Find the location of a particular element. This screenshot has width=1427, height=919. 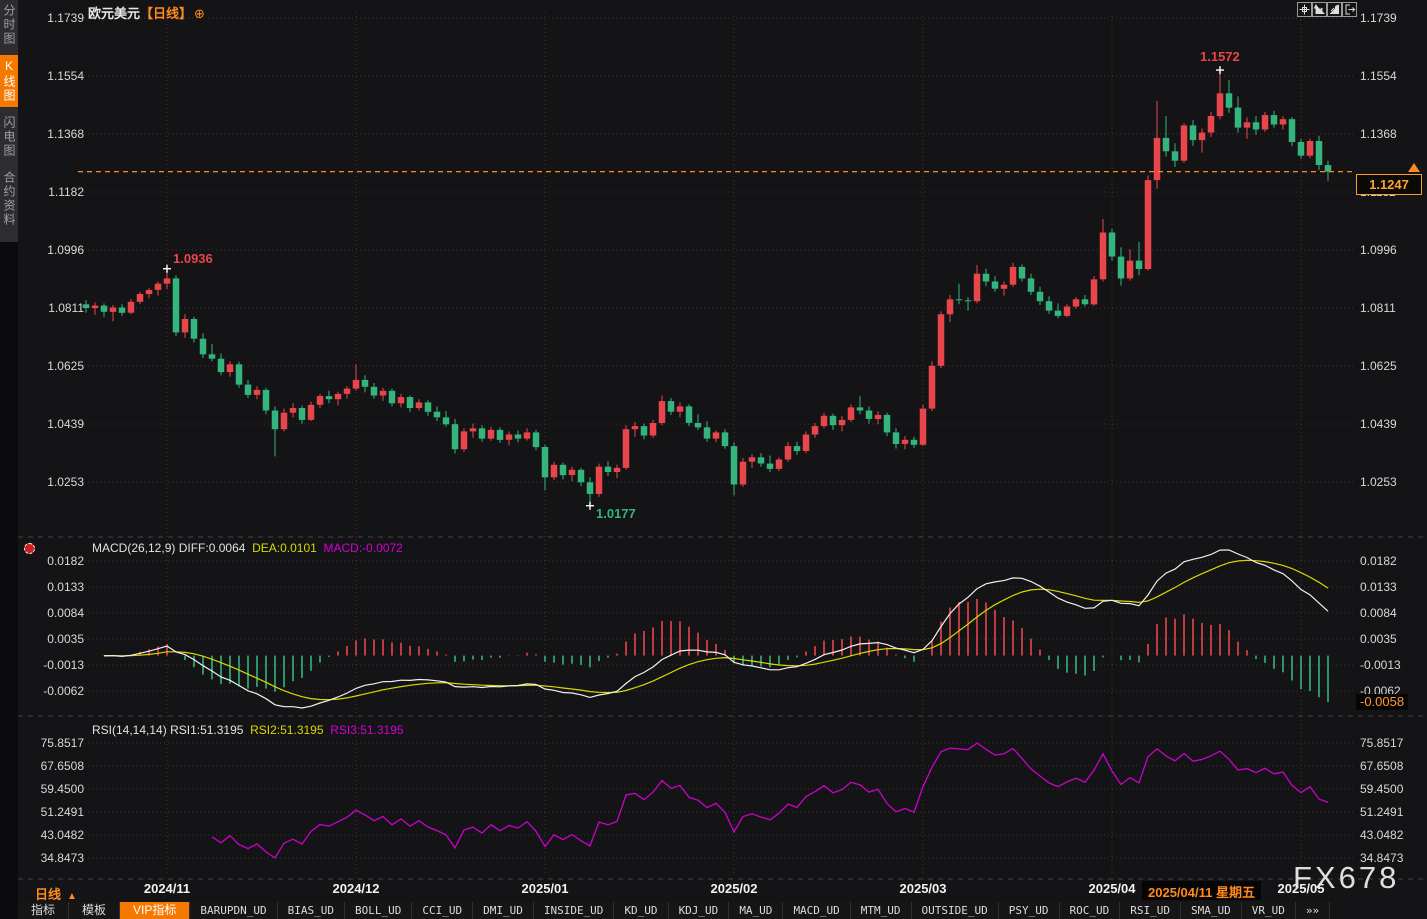

macd-dea-value: DEA:0.0101 is located at coordinates (284, 548).